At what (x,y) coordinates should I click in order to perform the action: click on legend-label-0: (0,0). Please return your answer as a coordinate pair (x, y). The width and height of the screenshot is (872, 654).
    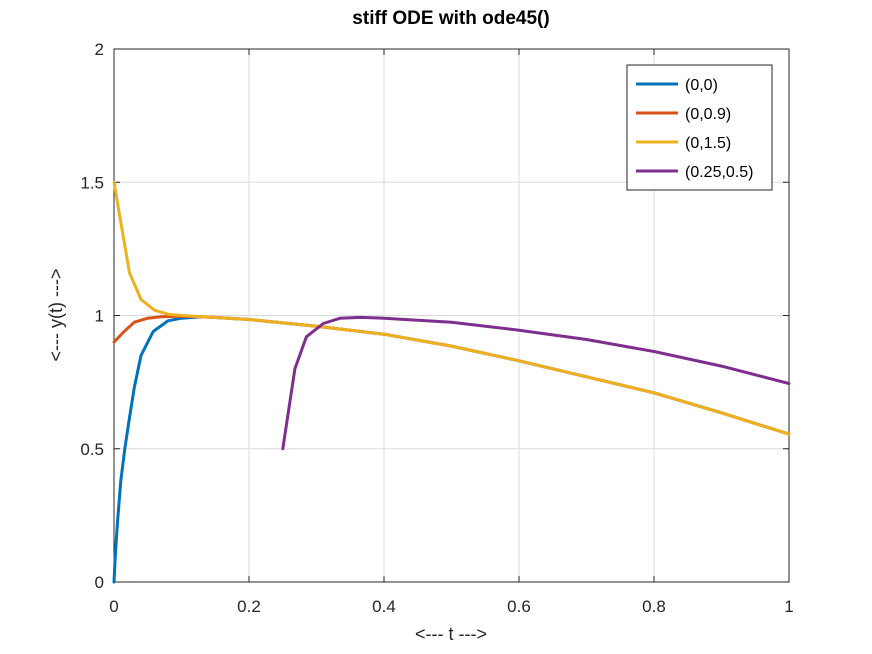
    Looking at the image, I should click on (701, 85).